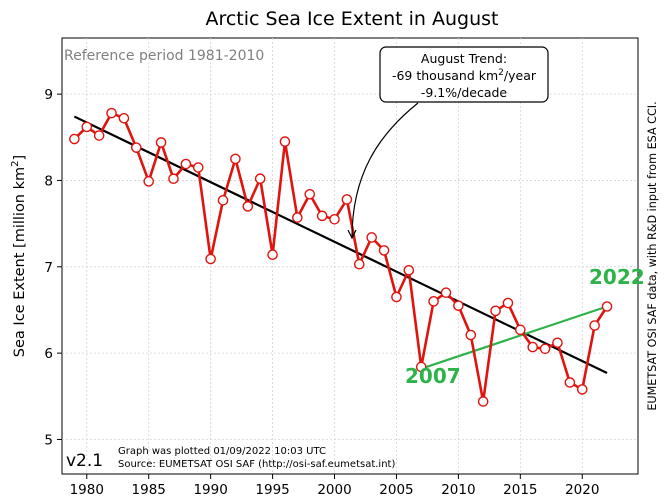 This screenshot has width=666, height=503. Describe the element at coordinates (48, 268) in the screenshot. I see `y-tick-label: 7` at that location.